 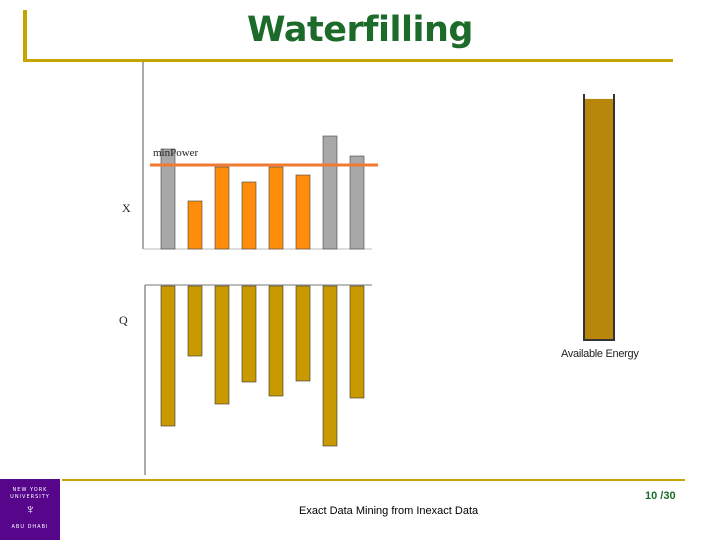 I want to click on torch-icon: ♆, so click(x=30, y=509).